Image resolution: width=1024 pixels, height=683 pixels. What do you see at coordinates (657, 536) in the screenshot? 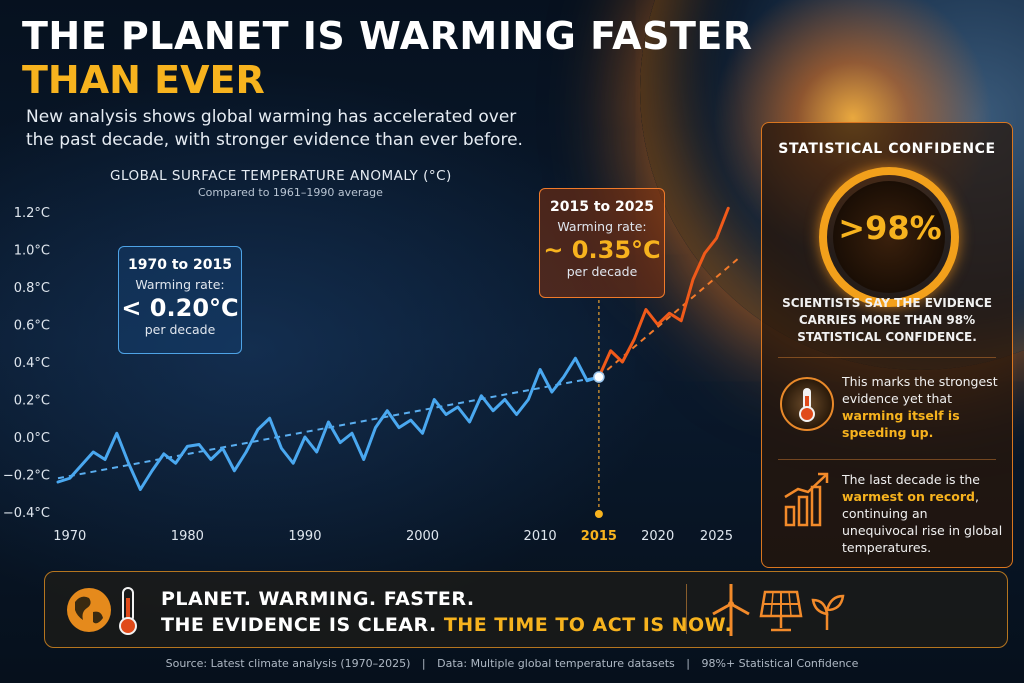
I see `x-tick-label: 2020` at bounding box center [657, 536].